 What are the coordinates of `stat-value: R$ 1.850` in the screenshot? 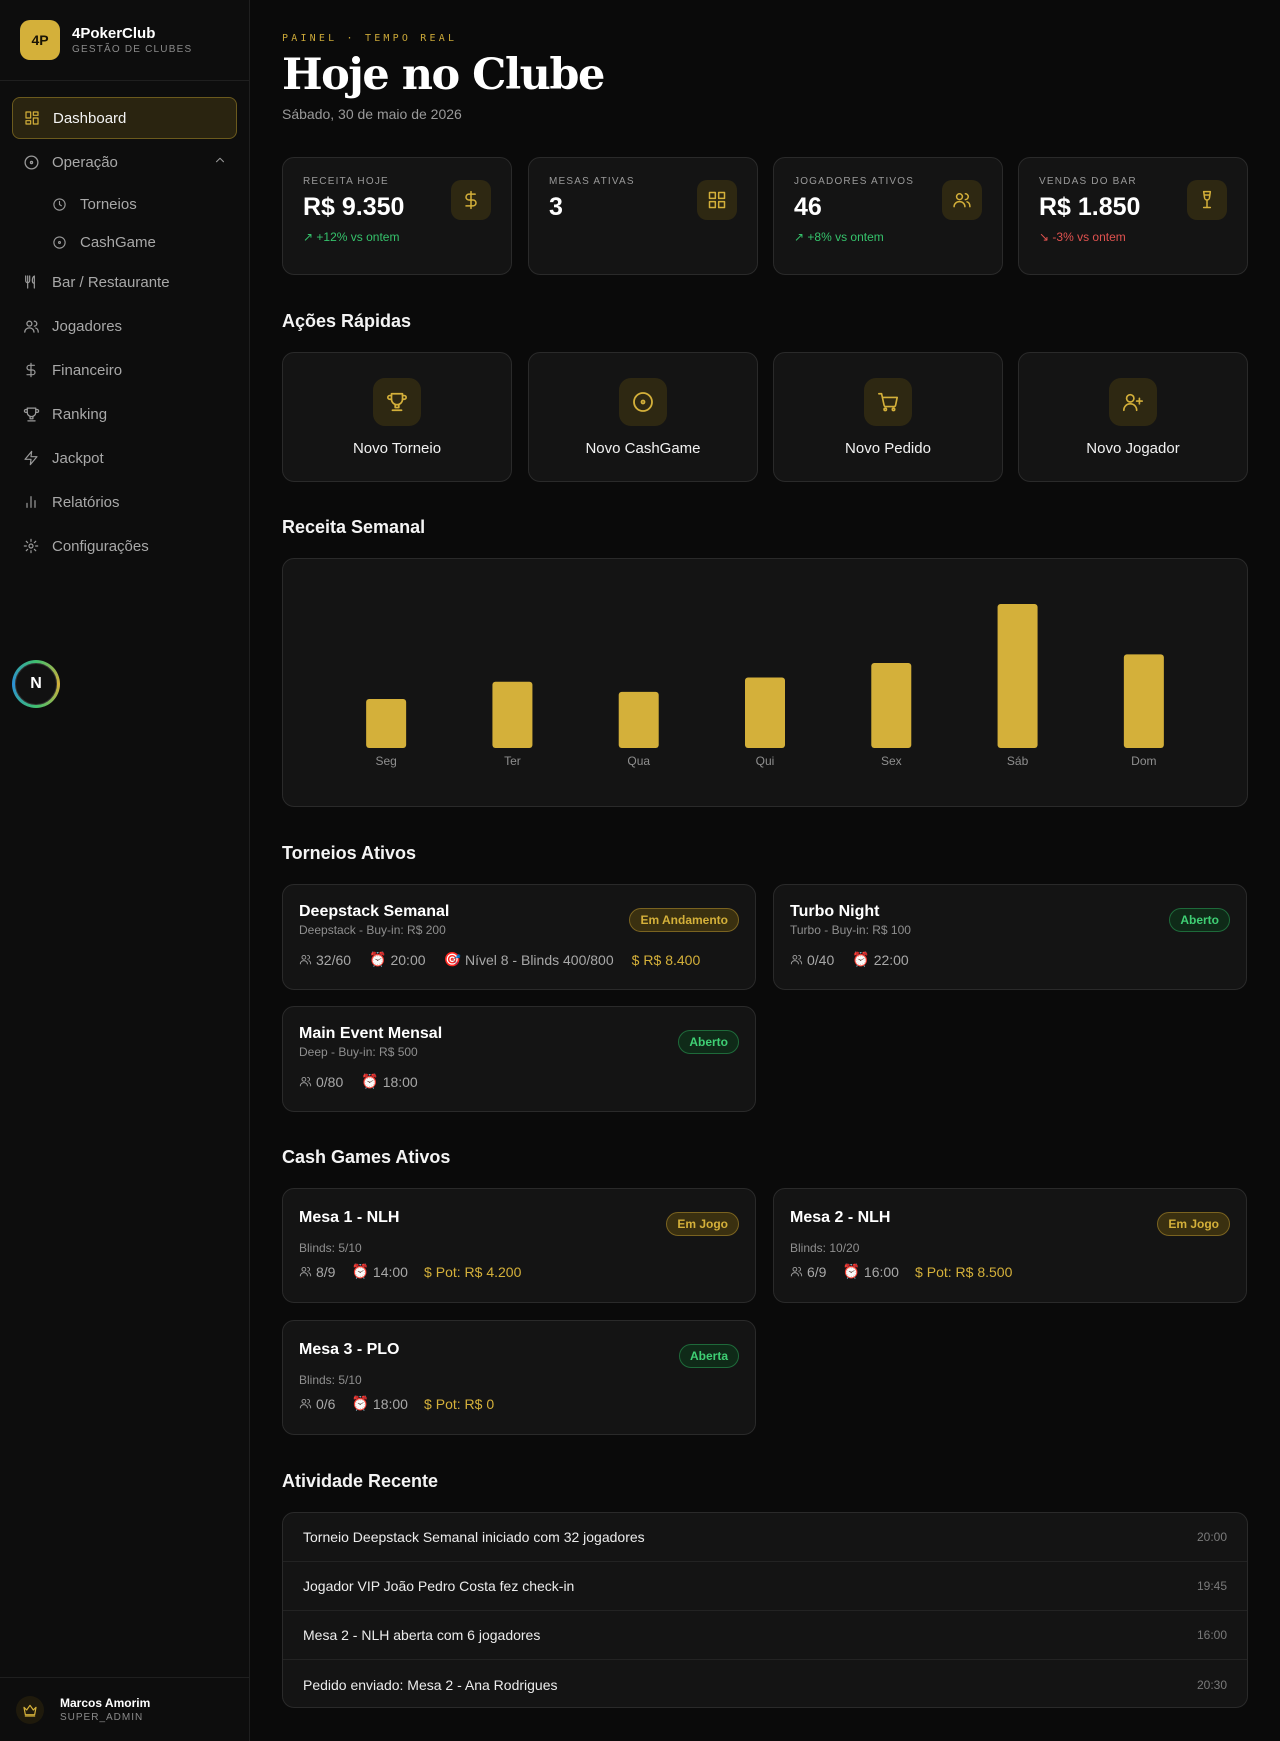 It's located at (1090, 207).